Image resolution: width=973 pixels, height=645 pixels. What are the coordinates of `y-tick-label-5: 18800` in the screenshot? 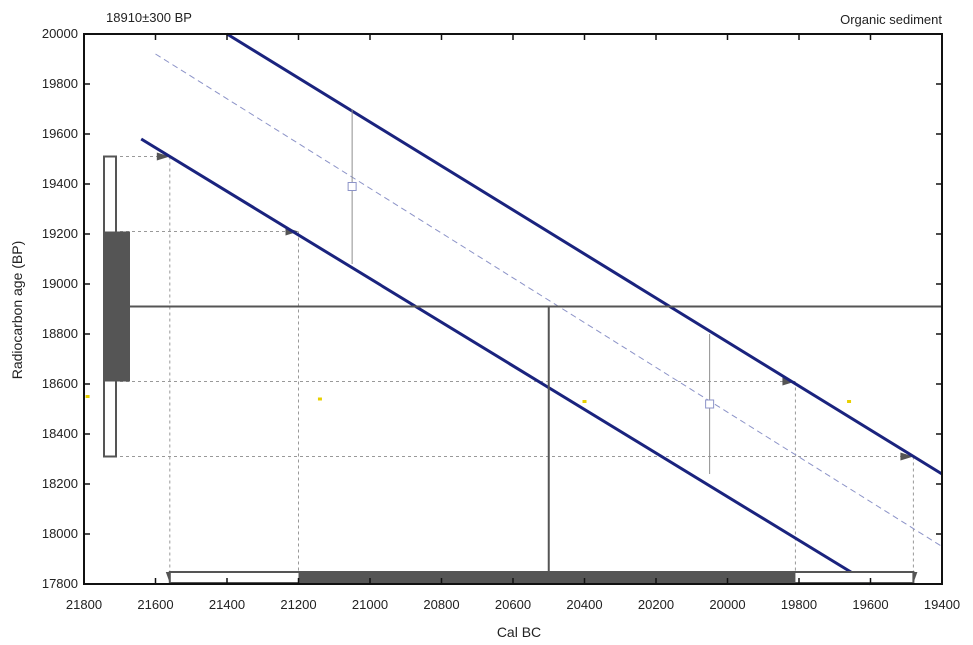 It's located at (60, 333).